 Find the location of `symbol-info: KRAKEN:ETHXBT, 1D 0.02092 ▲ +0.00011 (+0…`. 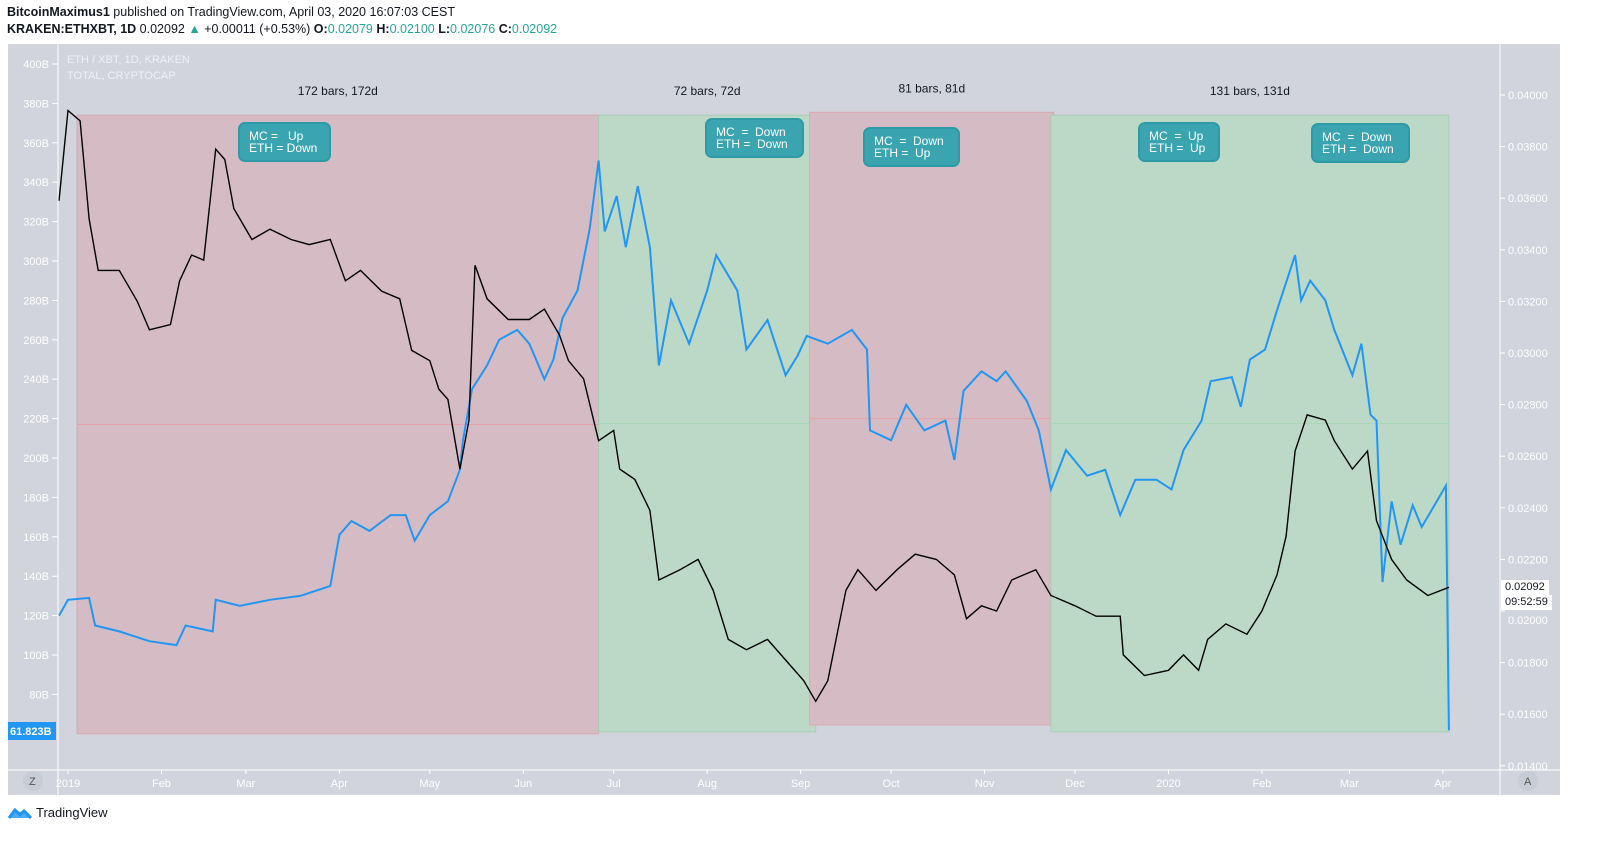

symbol-info: KRAKEN:ETHXBT, 1D 0.02092 ▲ +0.00011 (+0… is located at coordinates (282, 29).